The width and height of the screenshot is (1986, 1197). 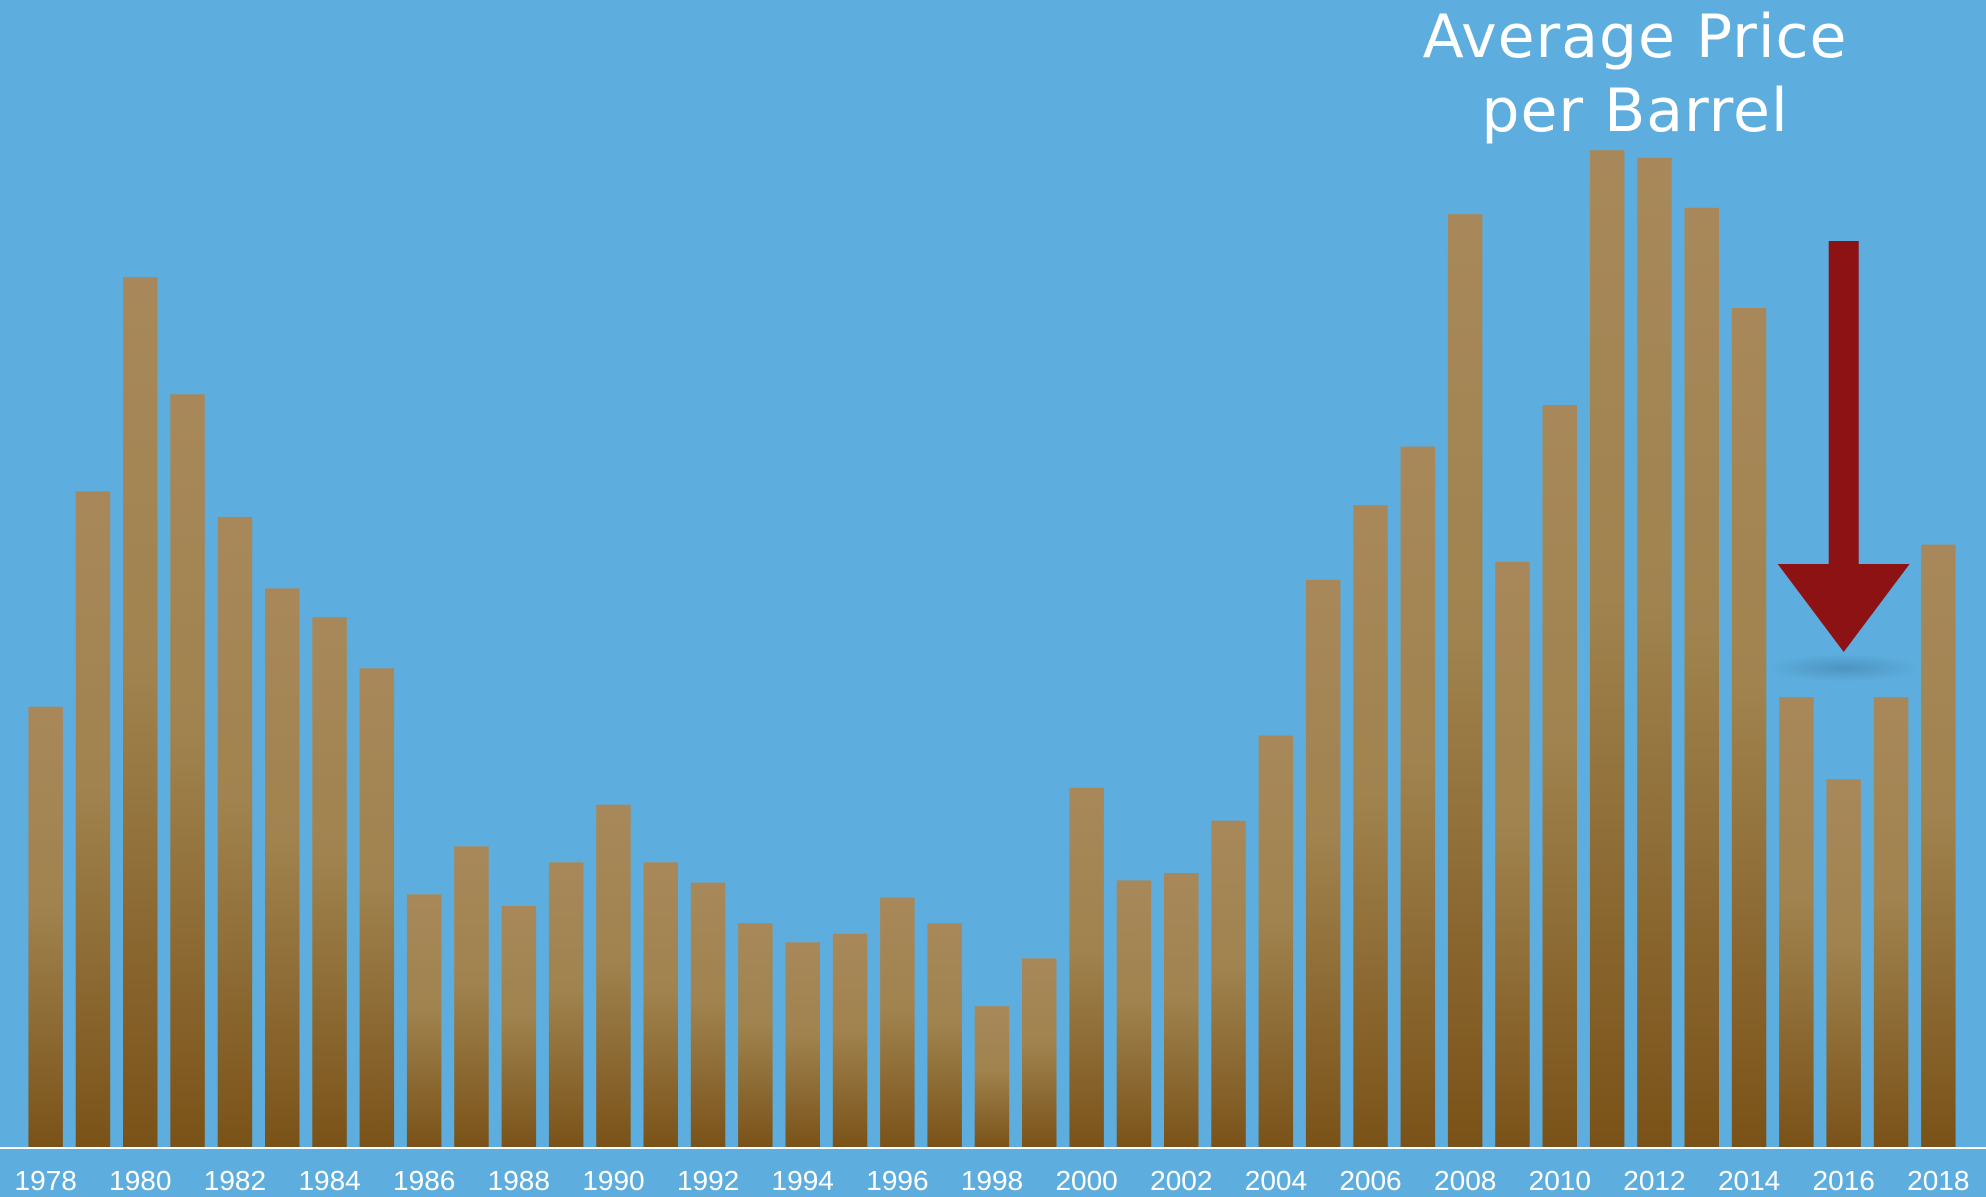 I want to click on x-tick-label-2014: 2014, so click(x=1749, y=1180).